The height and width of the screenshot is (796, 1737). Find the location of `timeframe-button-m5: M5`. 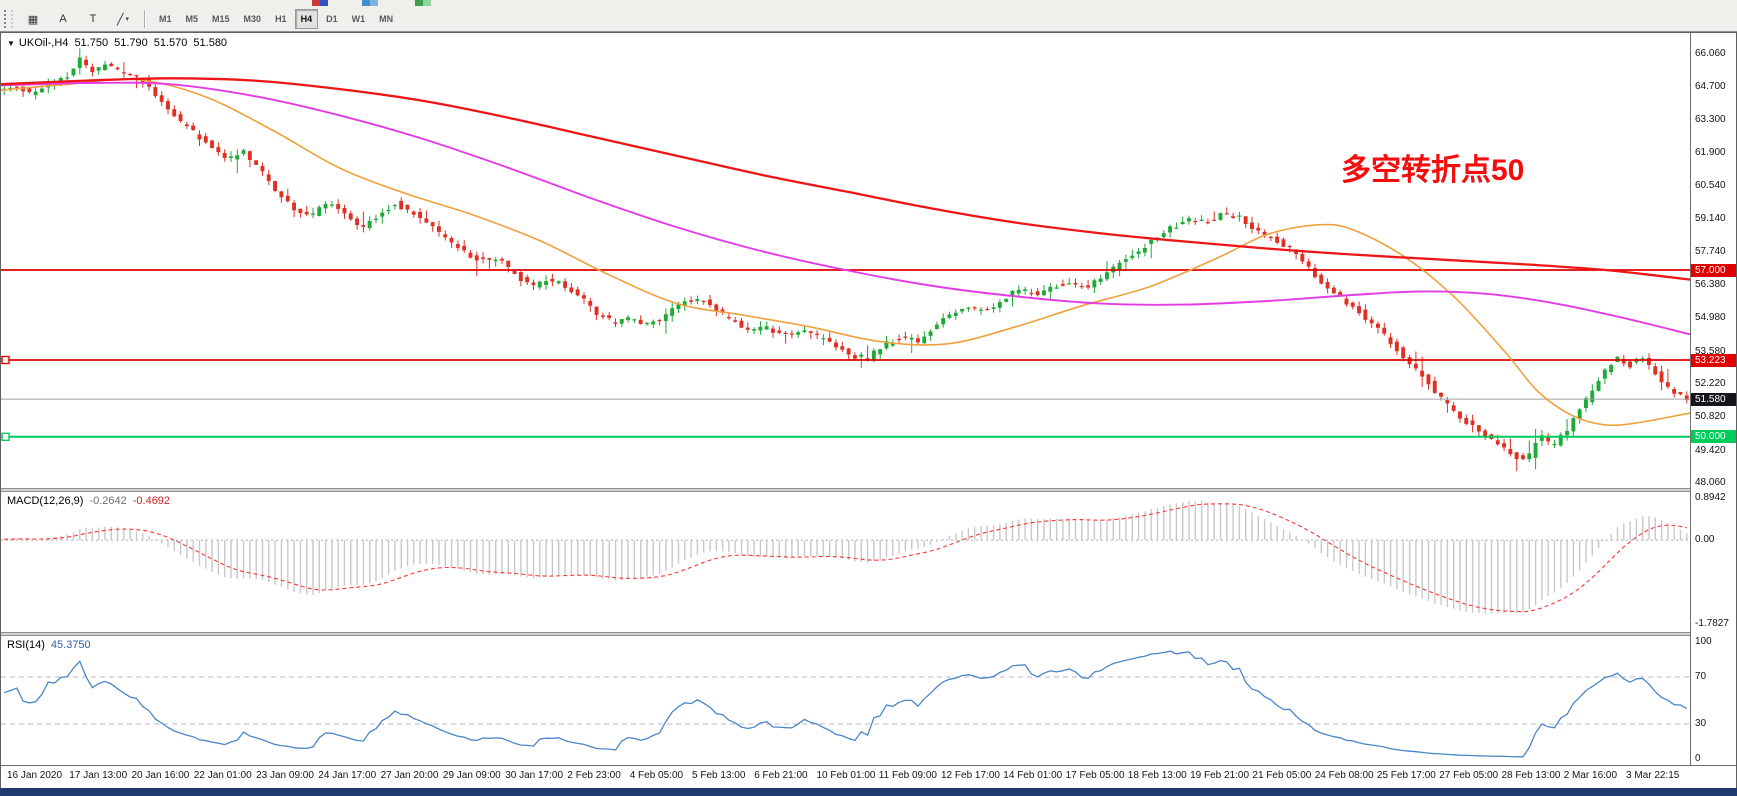

timeframe-button-m5: M5 is located at coordinates (192, 19).